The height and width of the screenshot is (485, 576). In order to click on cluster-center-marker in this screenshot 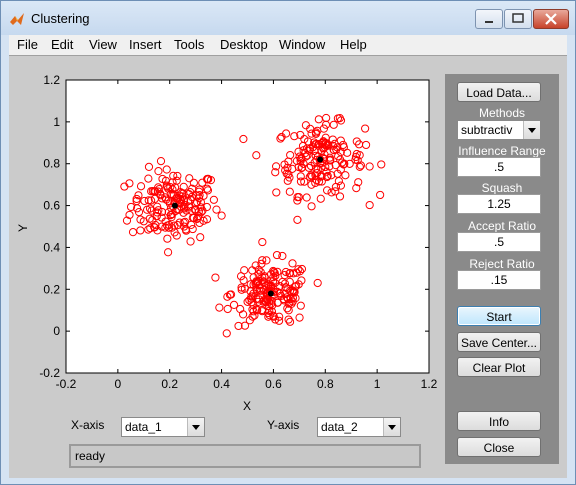, I will do `click(174, 205)`.